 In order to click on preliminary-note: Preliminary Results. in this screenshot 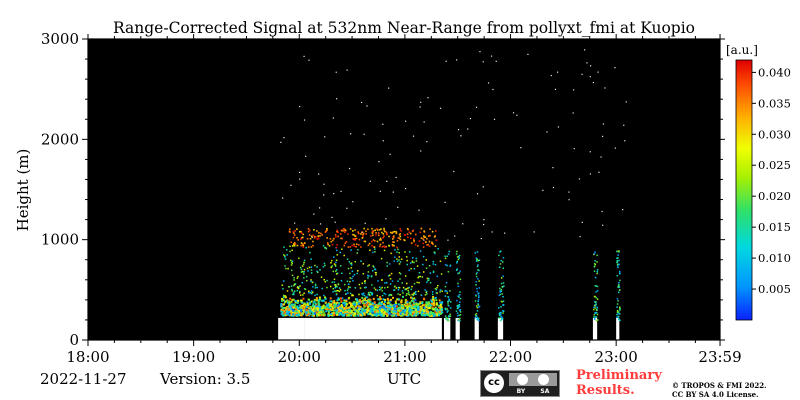, I will do `click(626, 383)`.